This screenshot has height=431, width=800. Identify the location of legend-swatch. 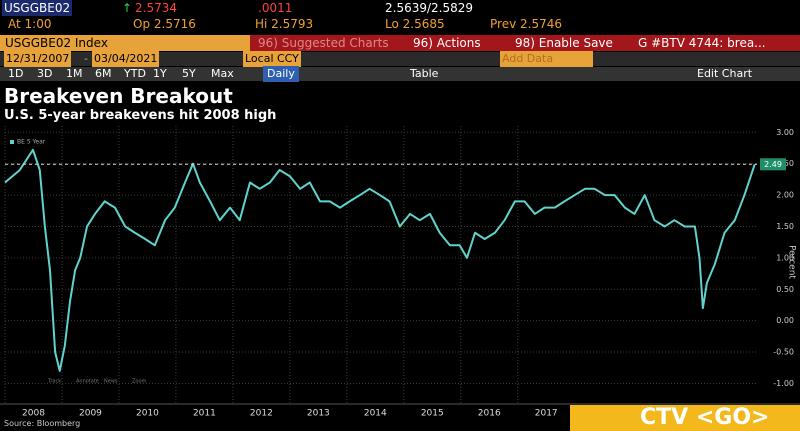
(12, 142).